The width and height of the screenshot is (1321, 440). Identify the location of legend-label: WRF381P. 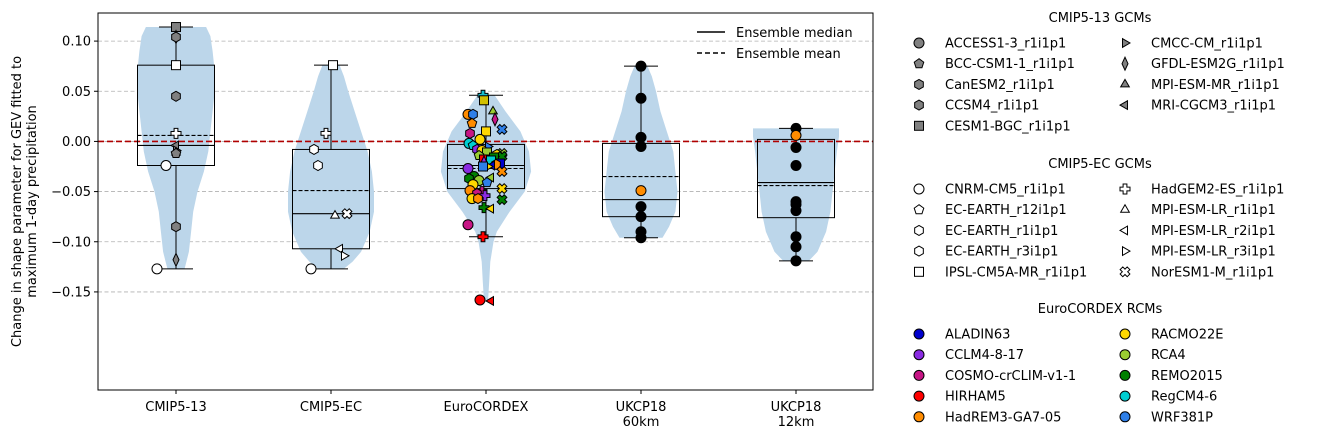
(1182, 417).